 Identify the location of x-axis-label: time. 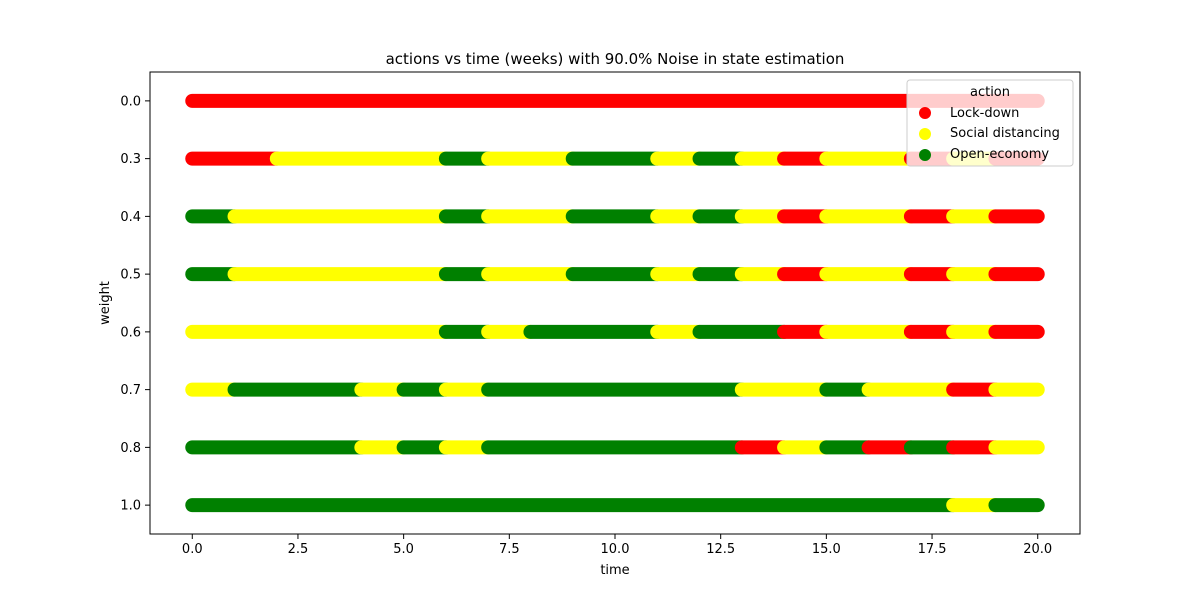
(614, 570).